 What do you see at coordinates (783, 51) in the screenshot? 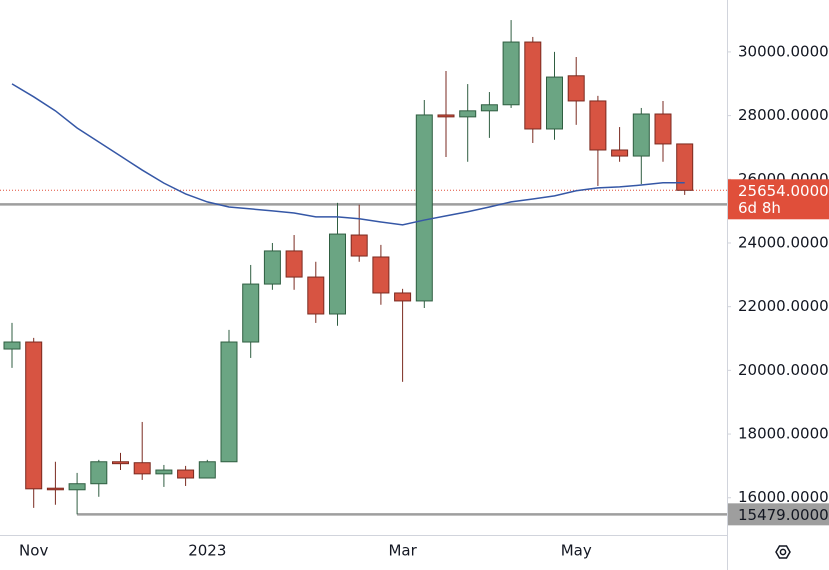
I see `y-tick-label: 30000.0000` at bounding box center [783, 51].